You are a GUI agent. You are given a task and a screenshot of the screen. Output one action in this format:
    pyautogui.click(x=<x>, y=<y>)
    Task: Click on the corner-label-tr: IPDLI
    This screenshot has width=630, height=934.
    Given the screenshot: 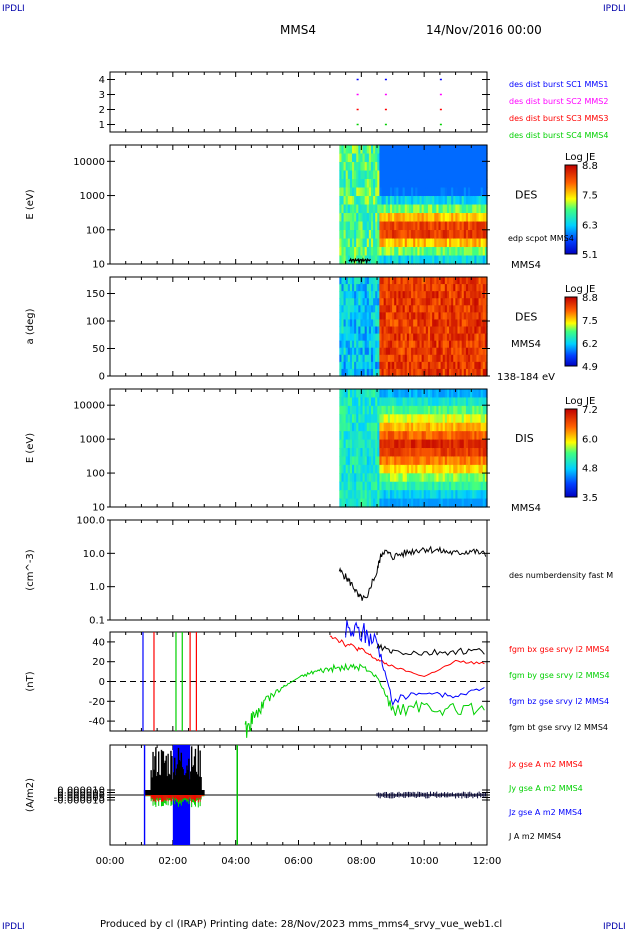 What is the action you would take?
    pyautogui.click(x=614, y=9)
    